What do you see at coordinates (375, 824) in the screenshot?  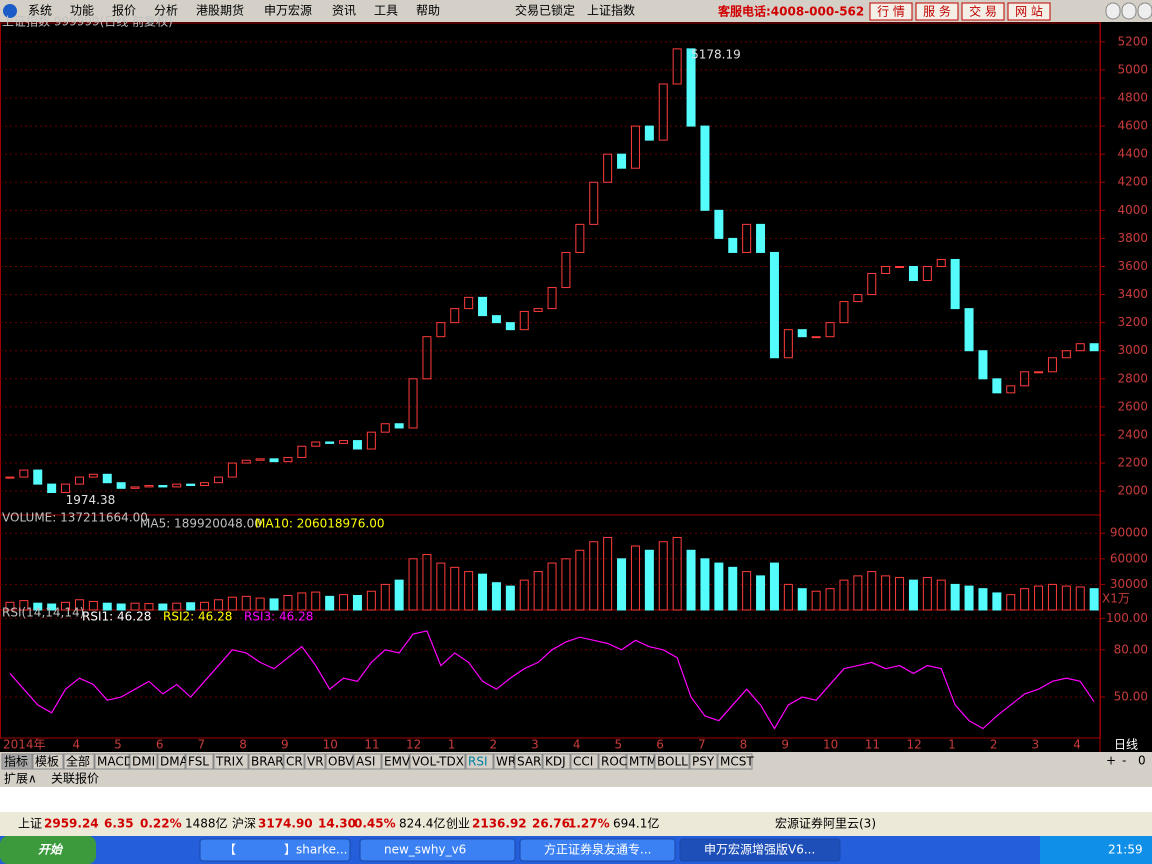 I see `status-item: 0.45%` at bounding box center [375, 824].